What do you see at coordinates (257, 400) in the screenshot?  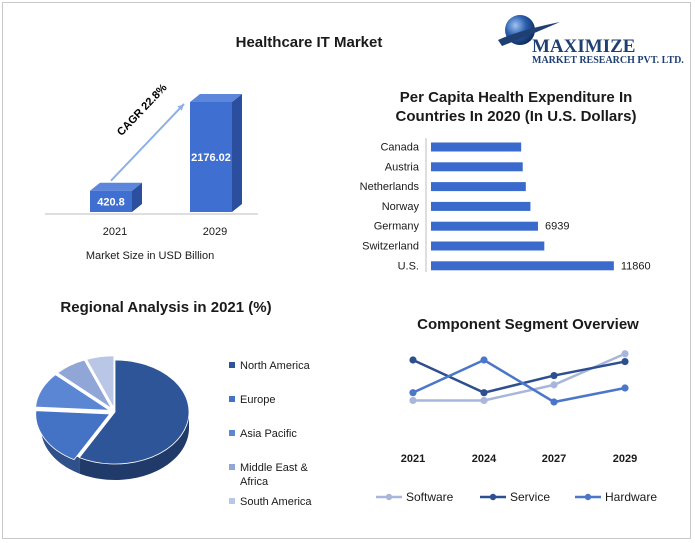 I see `pie-legend-label: Europe` at bounding box center [257, 400].